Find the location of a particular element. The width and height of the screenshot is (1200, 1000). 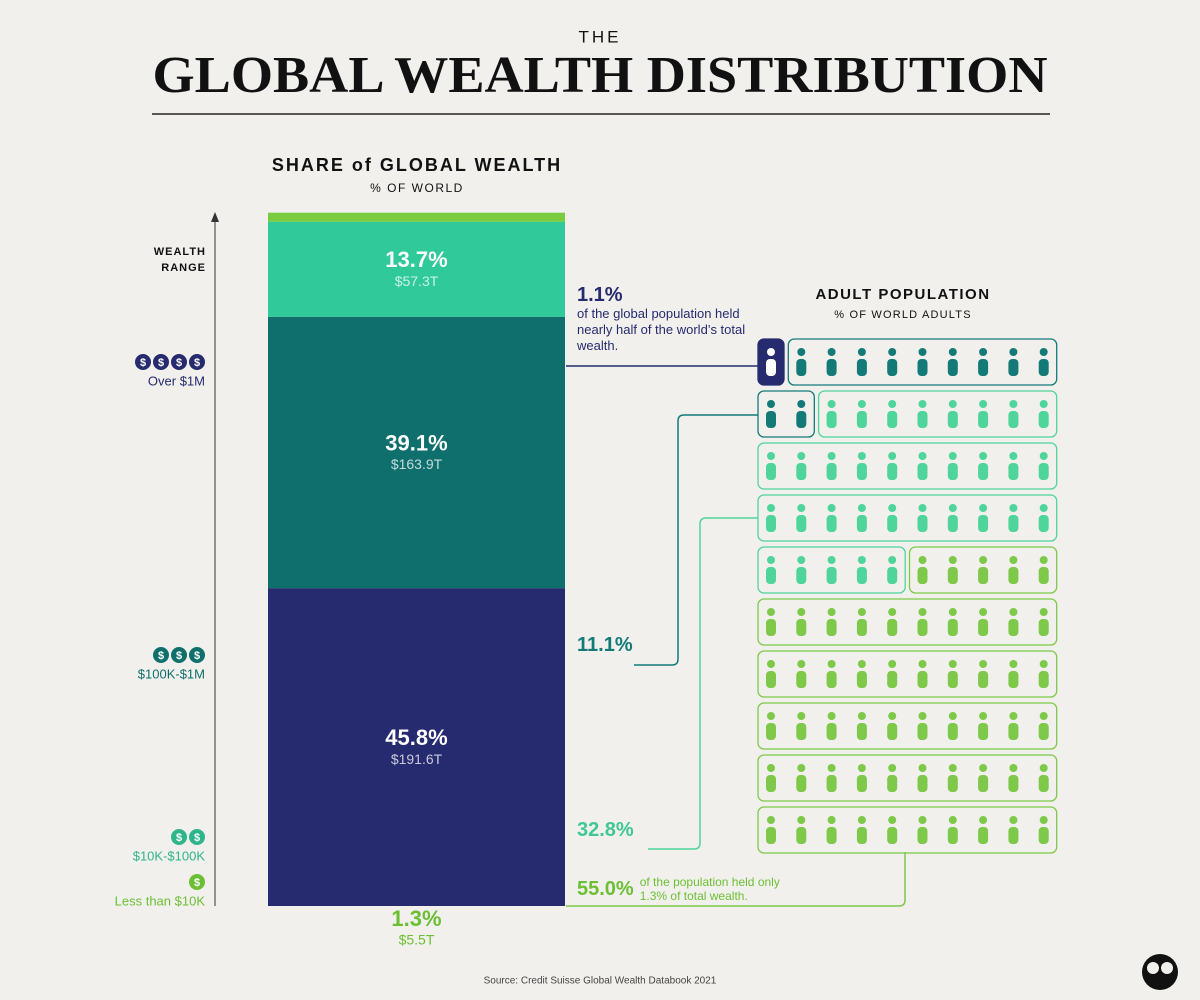

amount-label: $191.6T is located at coordinates (417, 759).